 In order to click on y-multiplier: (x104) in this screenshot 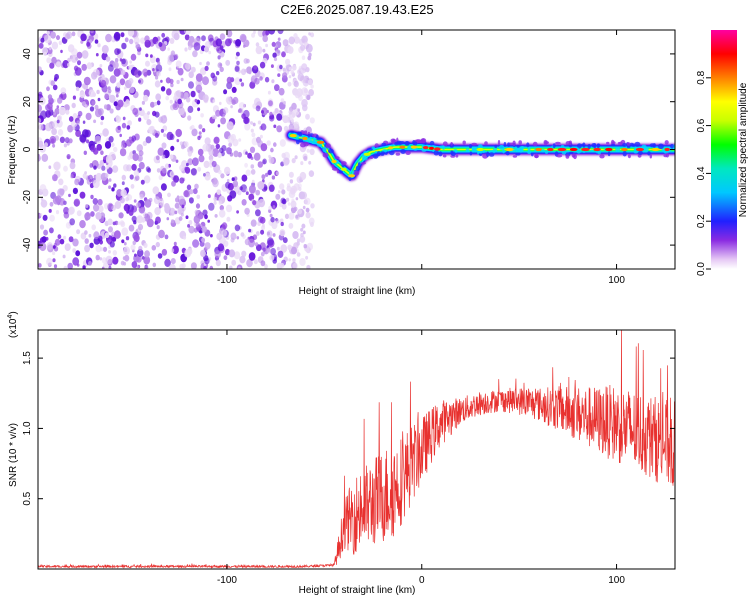, I will do `click(13, 324)`.